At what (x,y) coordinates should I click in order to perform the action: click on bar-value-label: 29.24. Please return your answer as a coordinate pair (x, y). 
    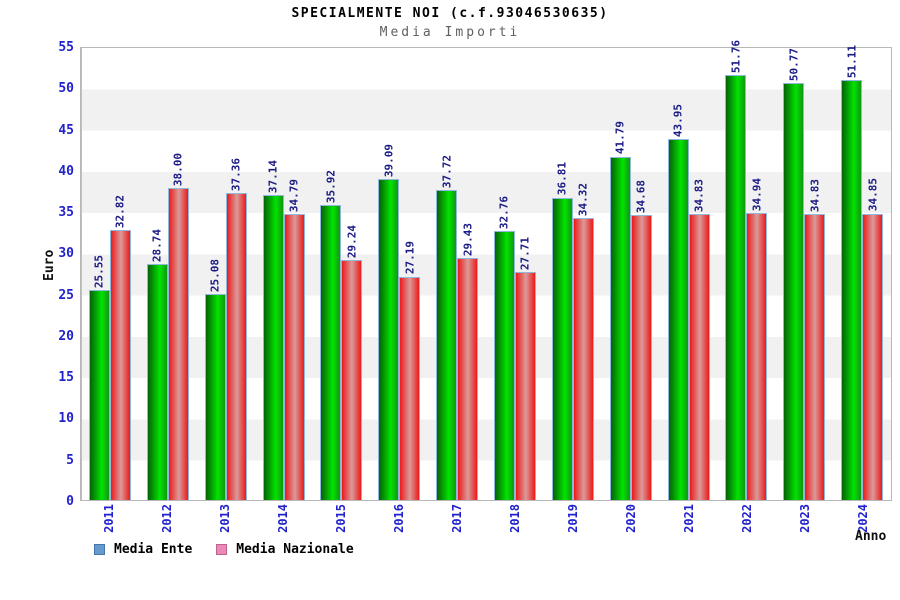
    Looking at the image, I should click on (352, 241).